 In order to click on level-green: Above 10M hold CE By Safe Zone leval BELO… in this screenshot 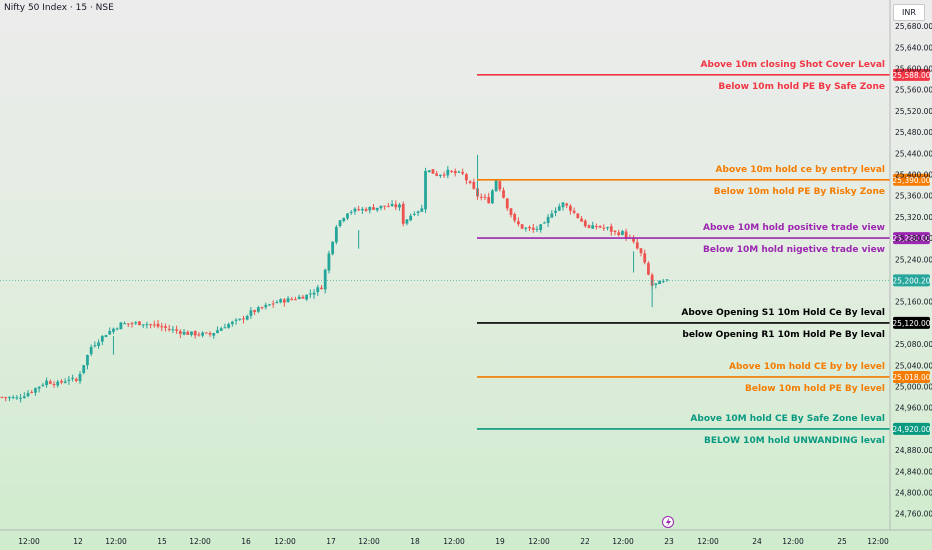, I will do `click(704, 430)`.